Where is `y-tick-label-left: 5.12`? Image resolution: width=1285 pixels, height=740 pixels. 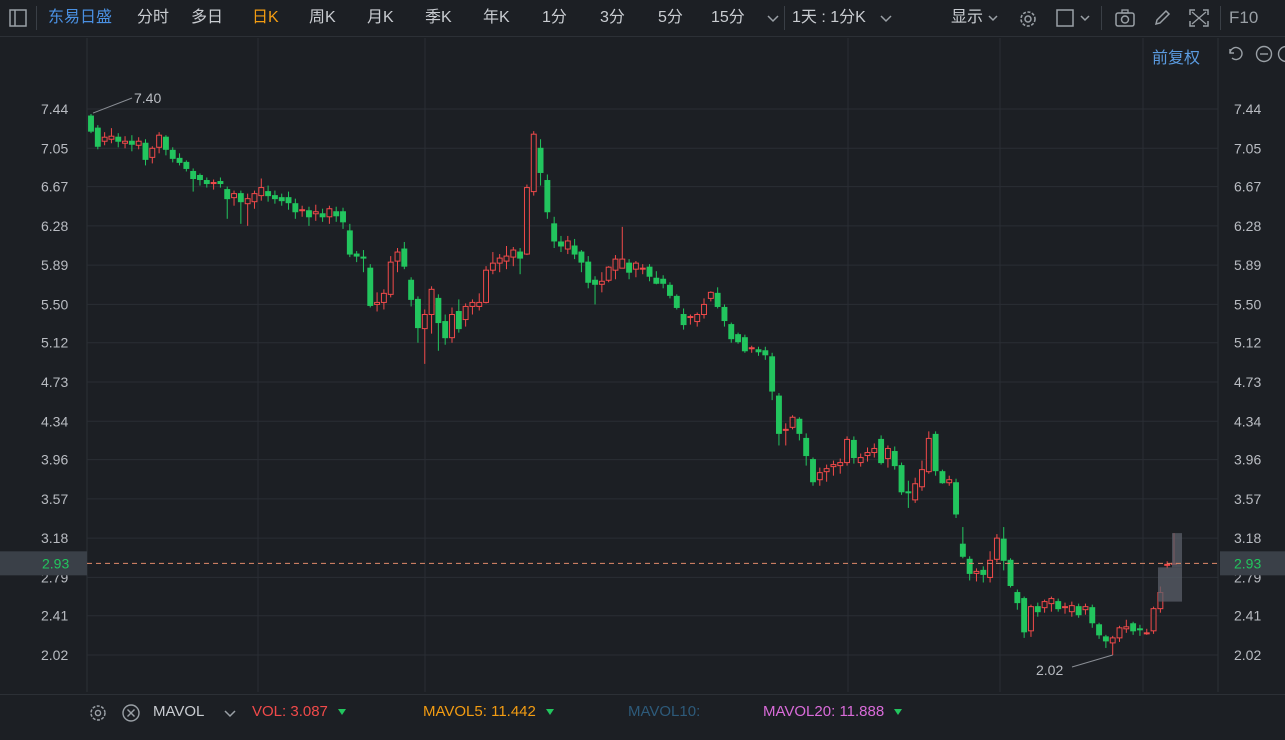
y-tick-label-left: 5.12 is located at coordinates (54, 343).